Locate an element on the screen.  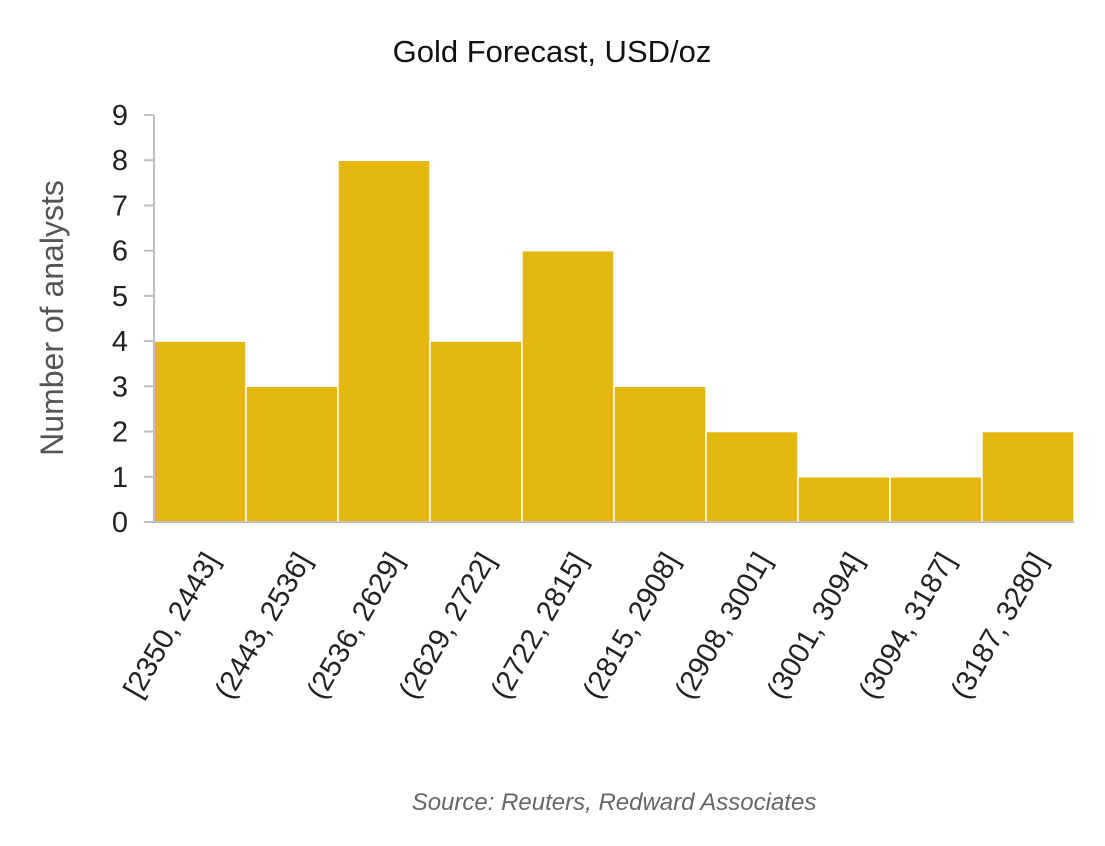
x-tick-label-4: (2722, 2815] is located at coordinates (539, 626).